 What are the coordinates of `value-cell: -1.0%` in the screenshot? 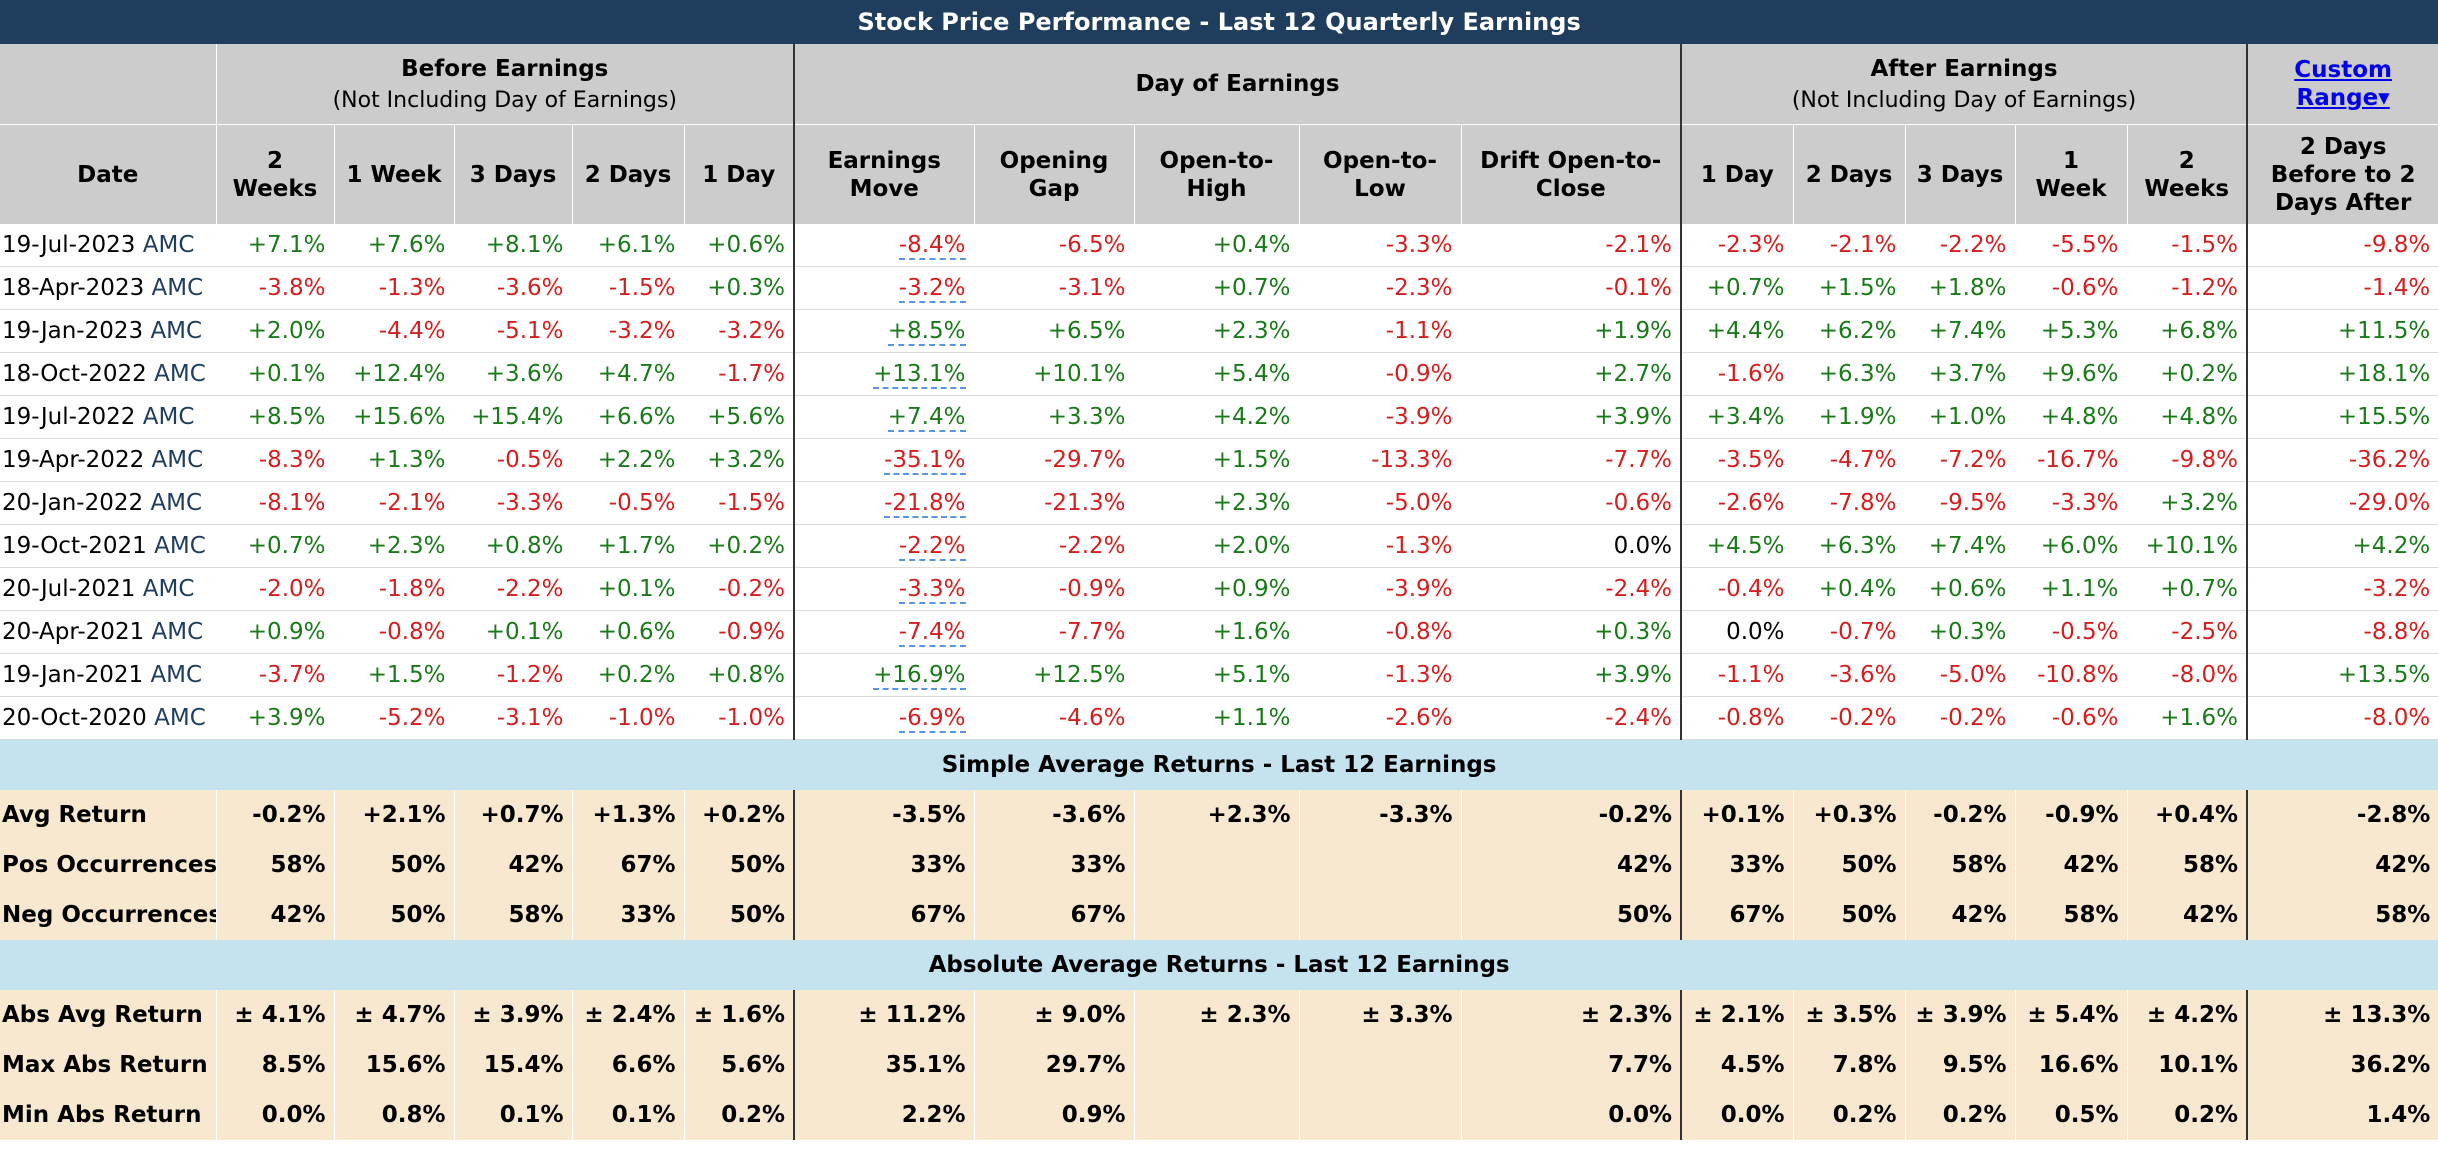 It's located at (627, 718).